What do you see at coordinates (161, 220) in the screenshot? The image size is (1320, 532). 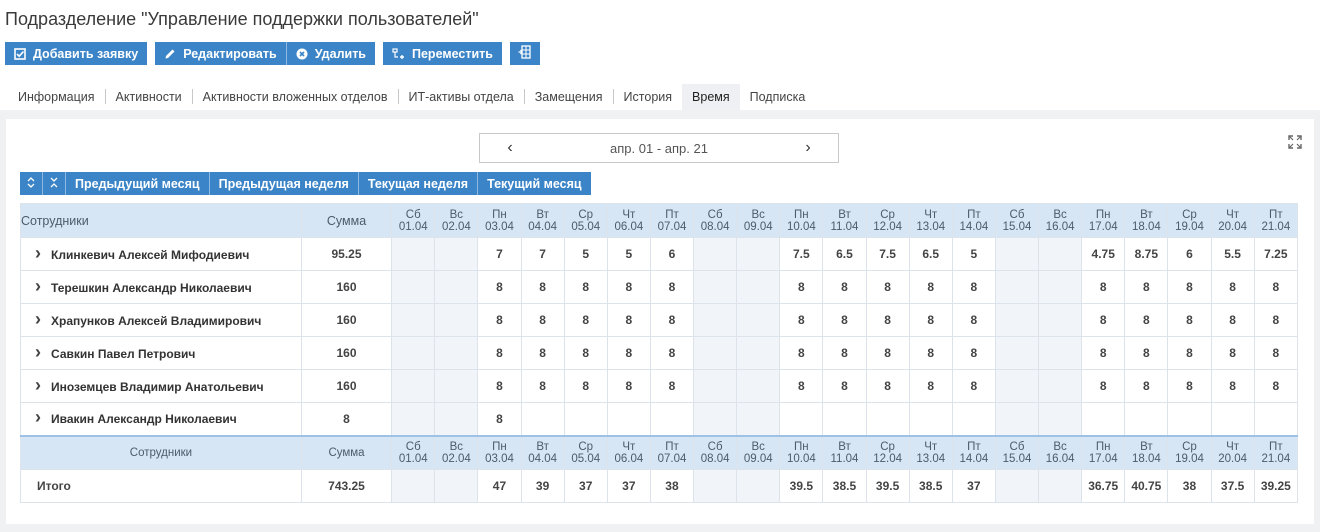 I see `col-employees-header: Сотрудники` at bounding box center [161, 220].